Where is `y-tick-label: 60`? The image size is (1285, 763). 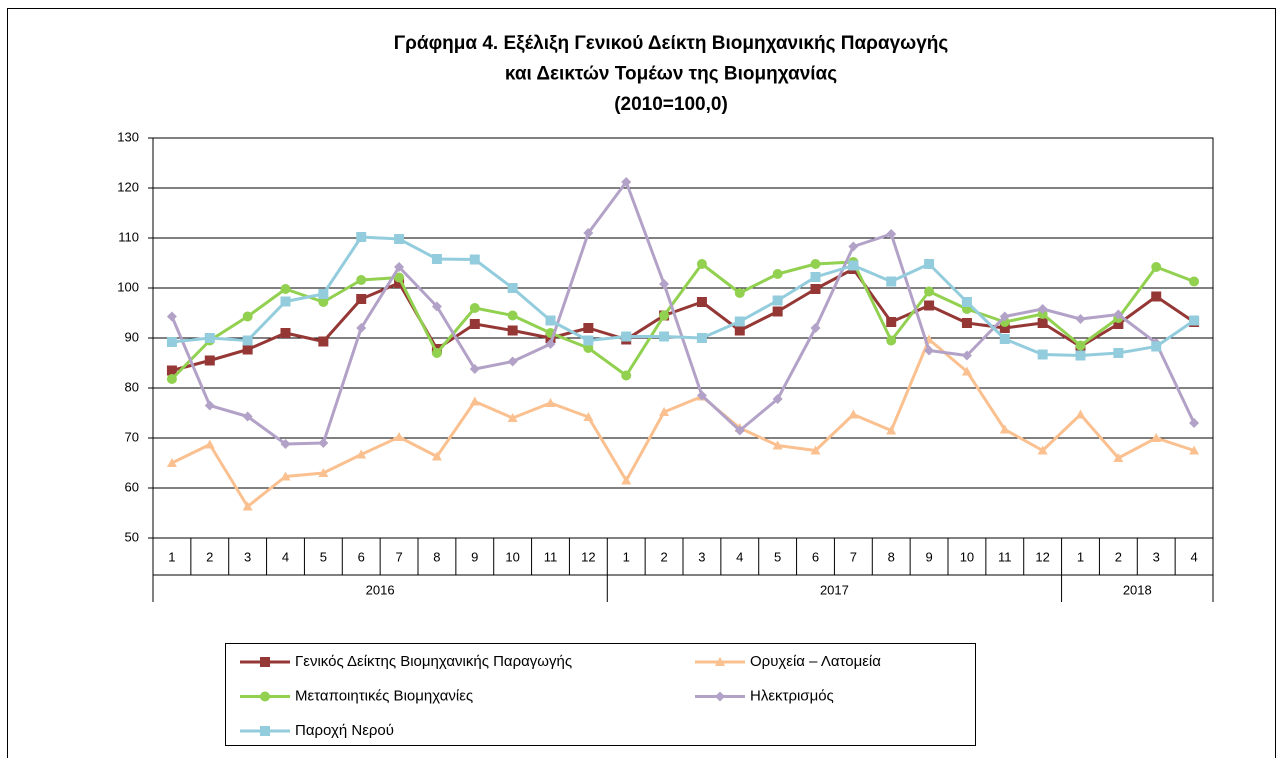 y-tick-label: 60 is located at coordinates (132, 486).